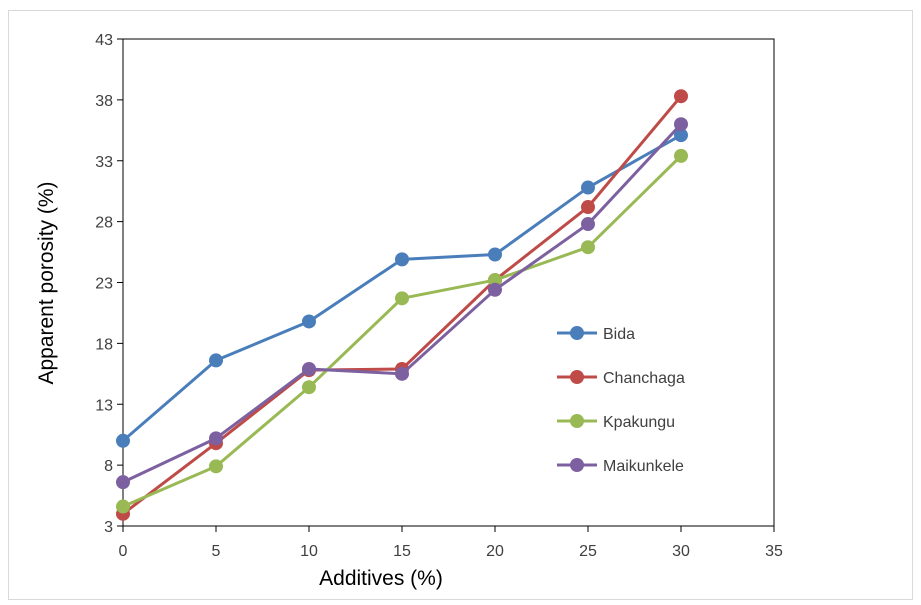 The width and height of the screenshot is (921, 605). I want to click on legend-item: Bida, so click(596, 334).